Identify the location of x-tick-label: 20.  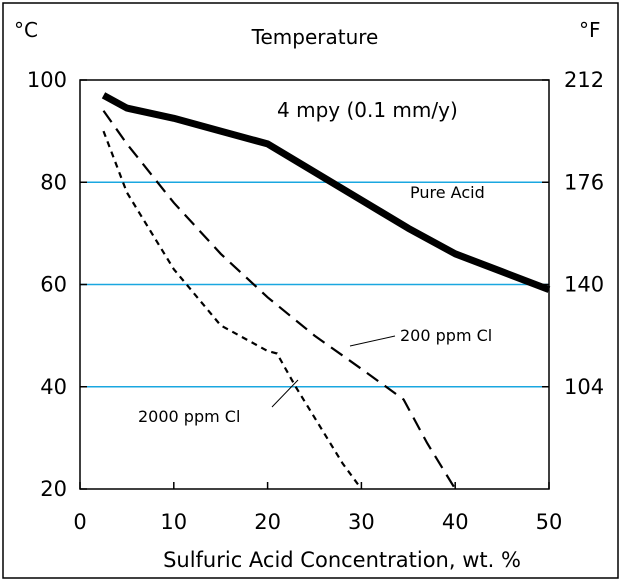
(267, 522).